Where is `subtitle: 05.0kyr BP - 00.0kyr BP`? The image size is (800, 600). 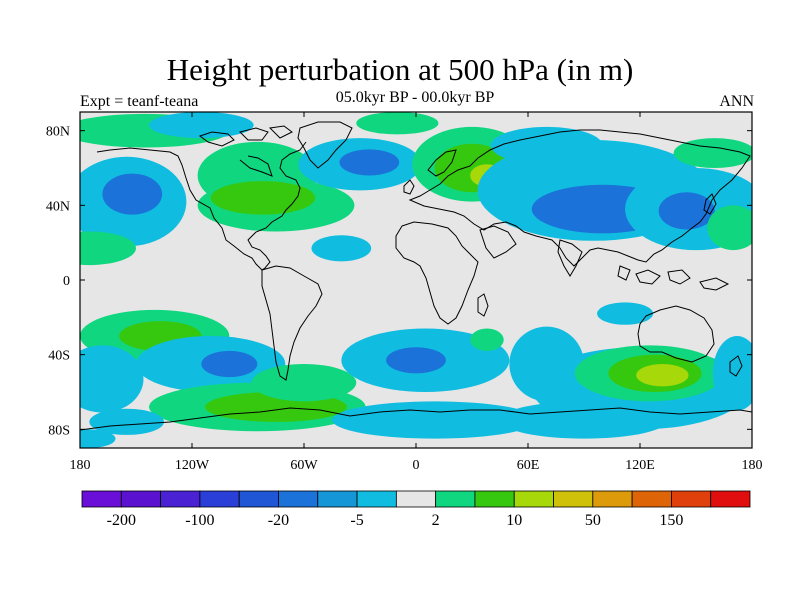 subtitle: 05.0kyr BP - 00.0kyr BP is located at coordinates (415, 97).